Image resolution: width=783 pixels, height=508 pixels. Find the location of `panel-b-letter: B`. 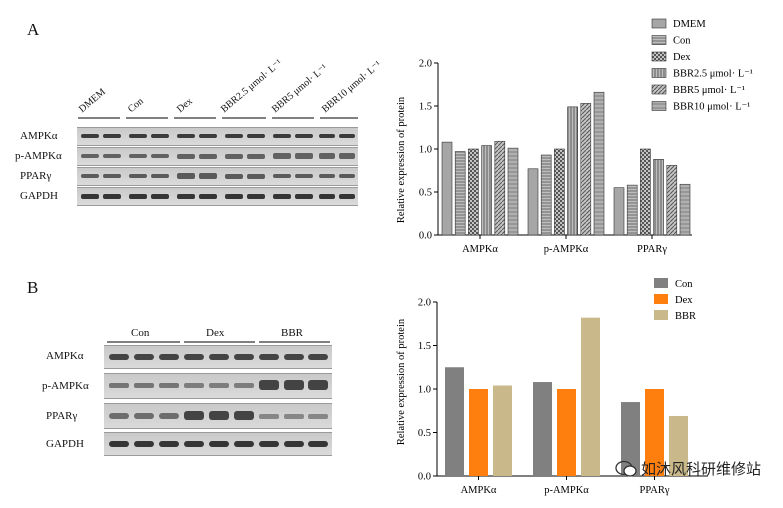

panel-b-letter: B is located at coordinates (33, 287).